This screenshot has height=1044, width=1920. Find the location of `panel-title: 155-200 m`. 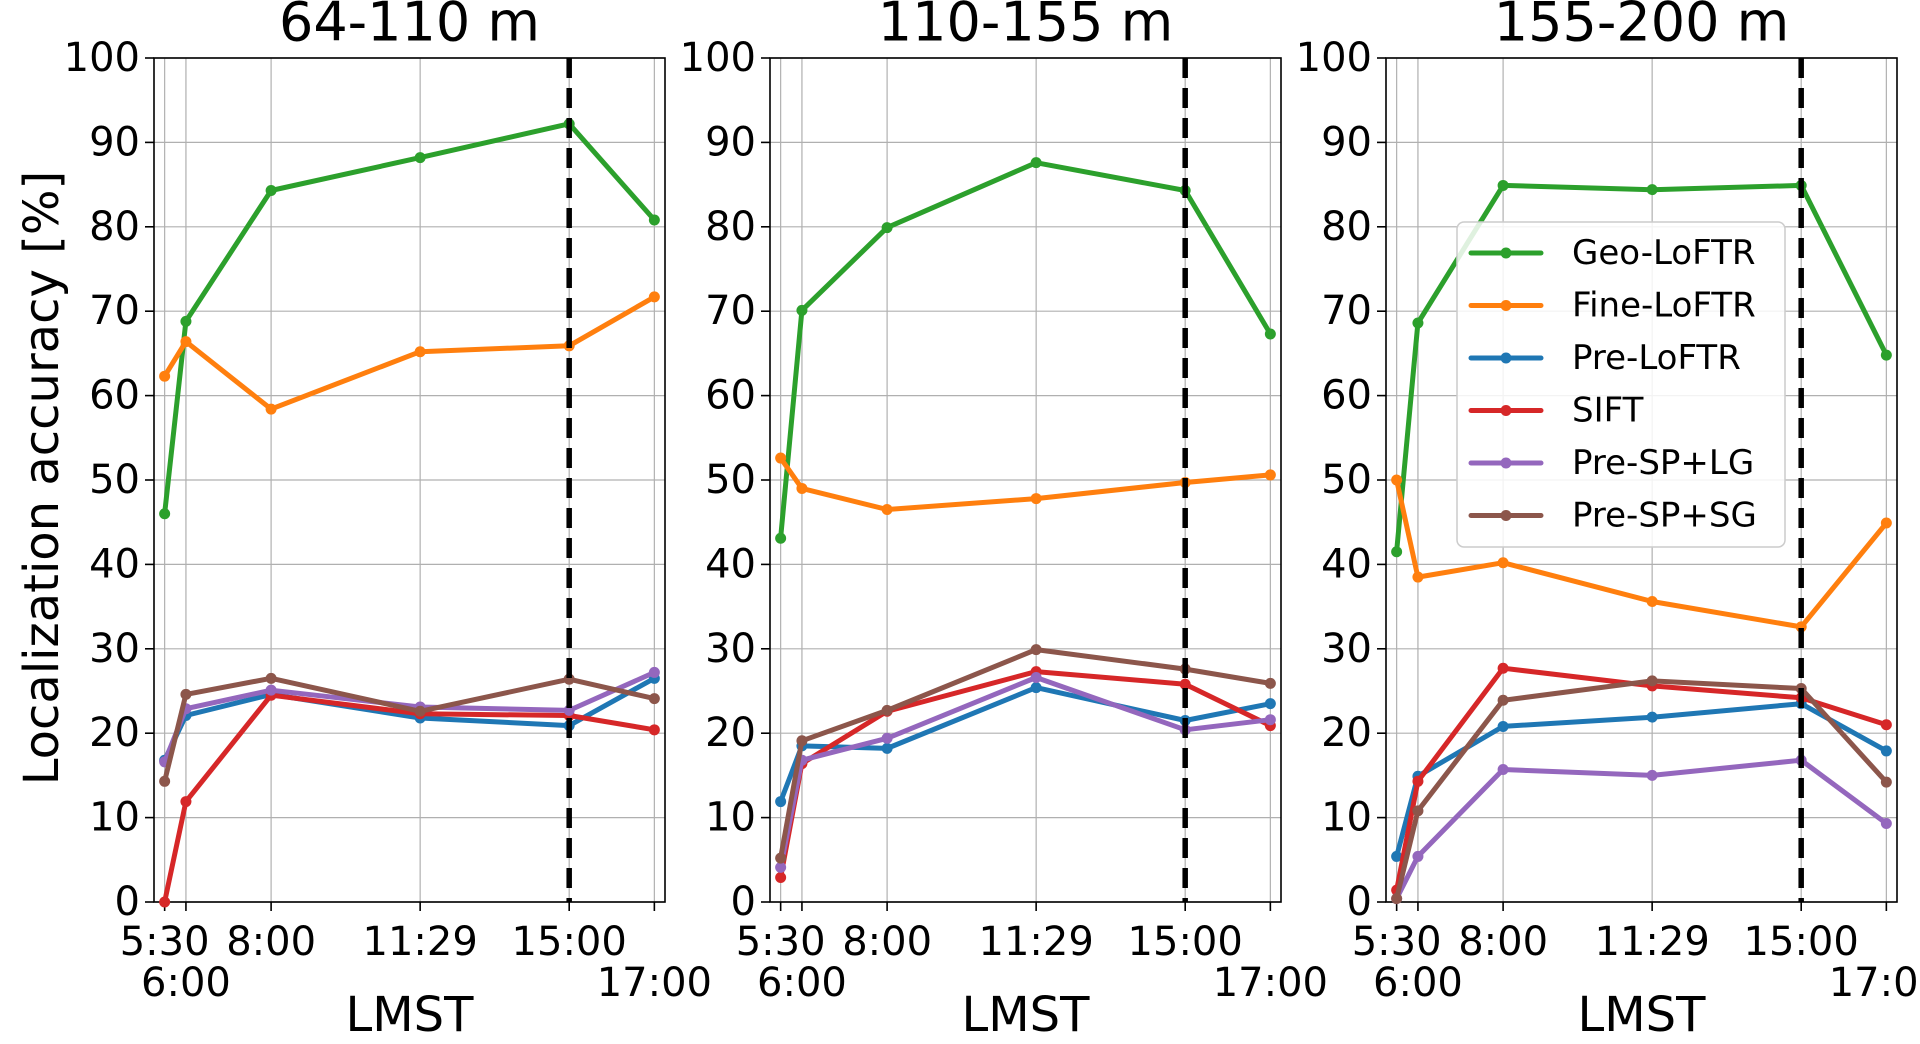

panel-title: 155-200 m is located at coordinates (1641, 27).